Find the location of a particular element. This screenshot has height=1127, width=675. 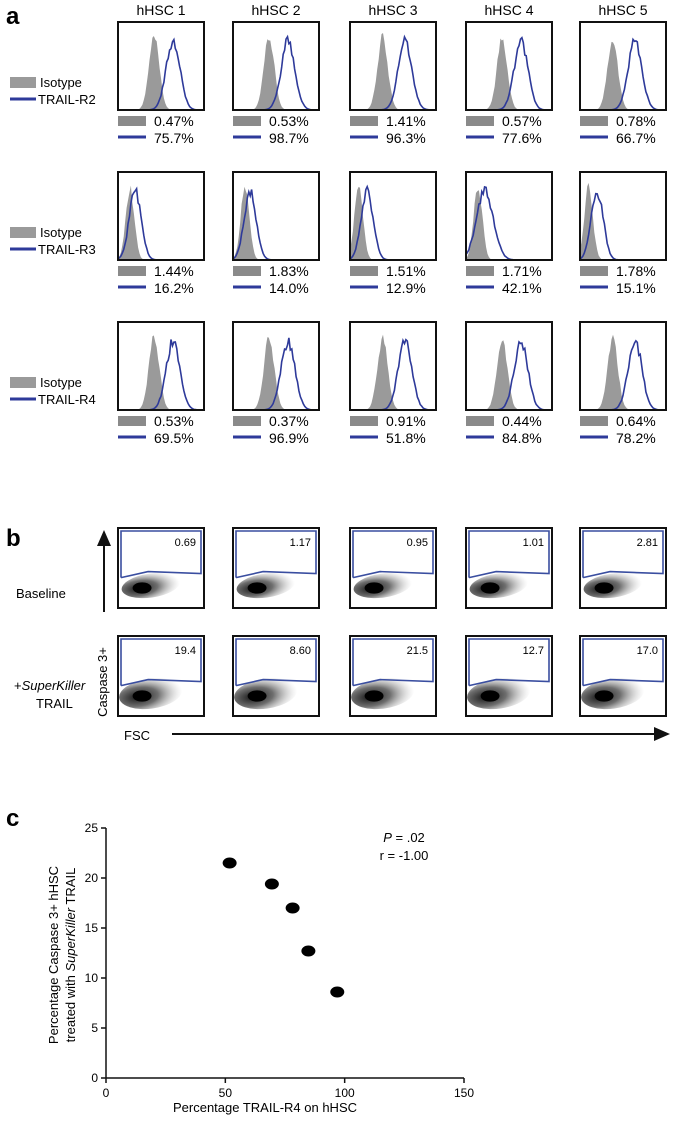

trail-percent-value: 12.9% is located at coordinates (406, 288).